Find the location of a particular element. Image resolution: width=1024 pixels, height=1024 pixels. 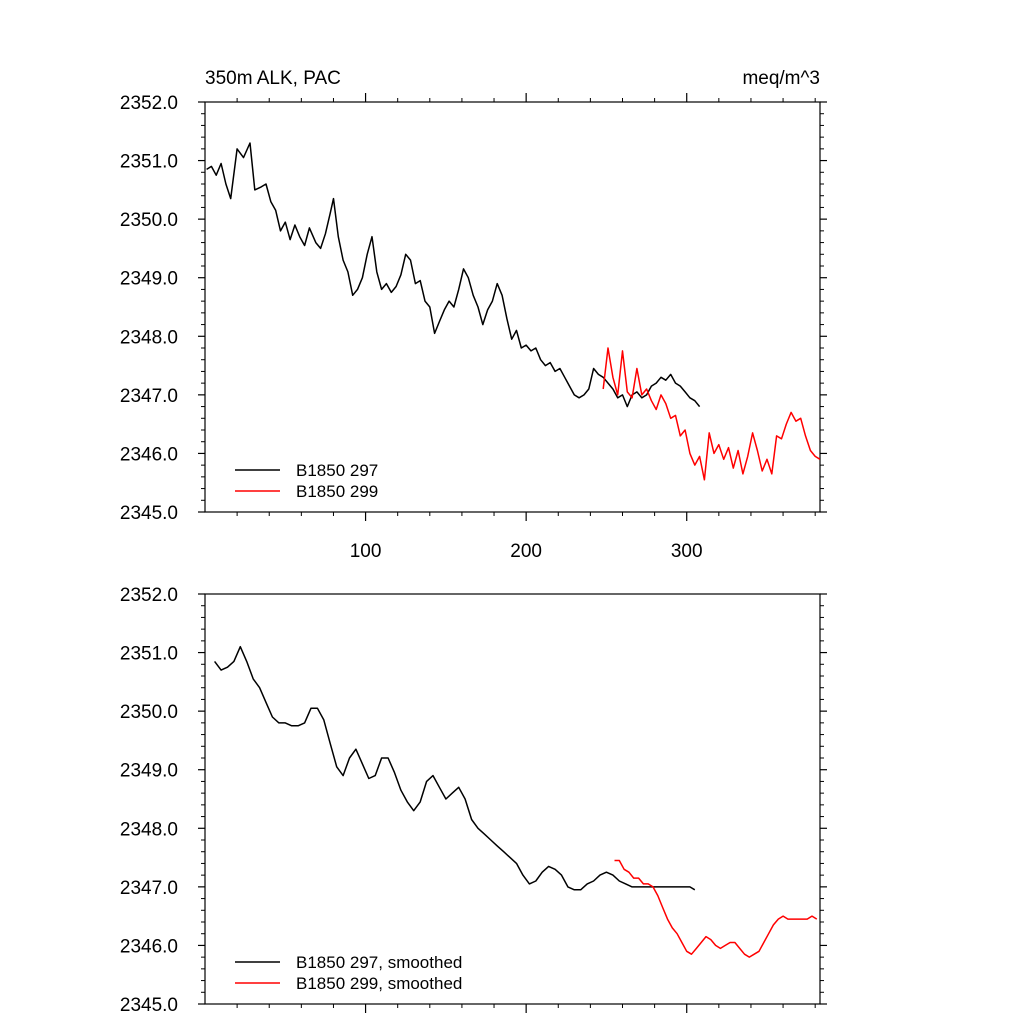

legend-label: B1850 299, smoothed is located at coordinates (379, 983).